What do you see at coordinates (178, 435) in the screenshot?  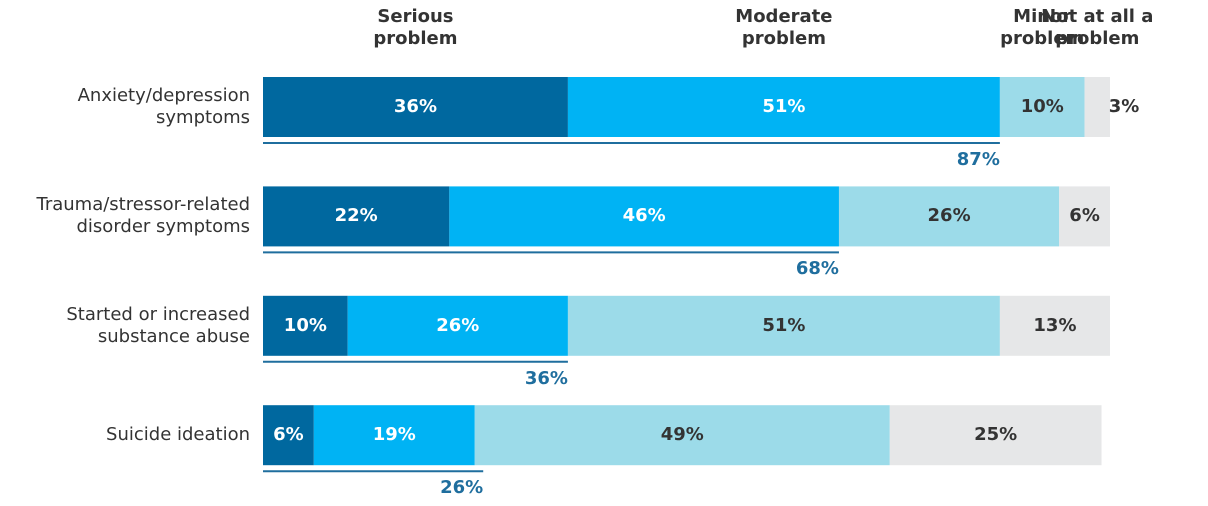 I see `category-label: Suicide ideation` at bounding box center [178, 435].